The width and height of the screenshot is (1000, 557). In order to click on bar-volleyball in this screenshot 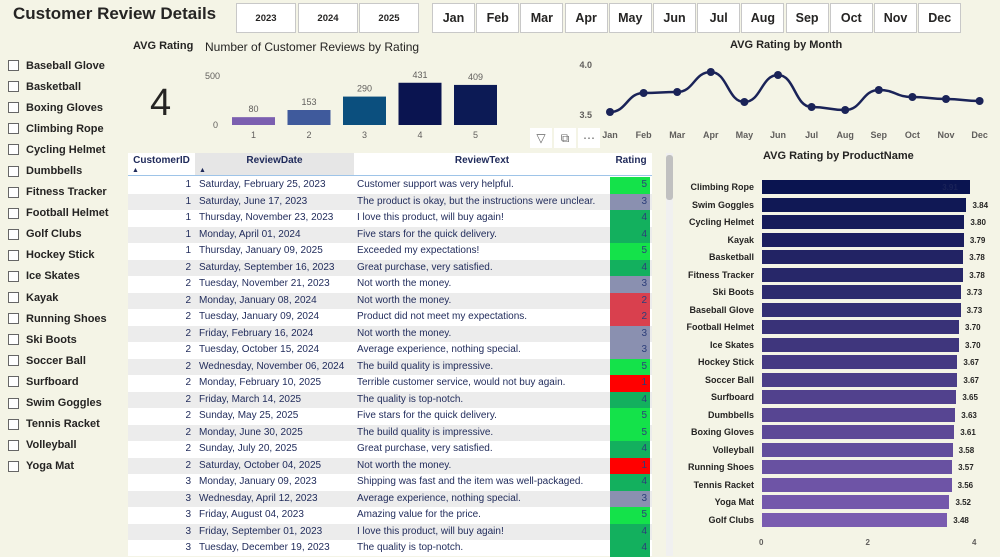, I will do `click(857, 449)`.